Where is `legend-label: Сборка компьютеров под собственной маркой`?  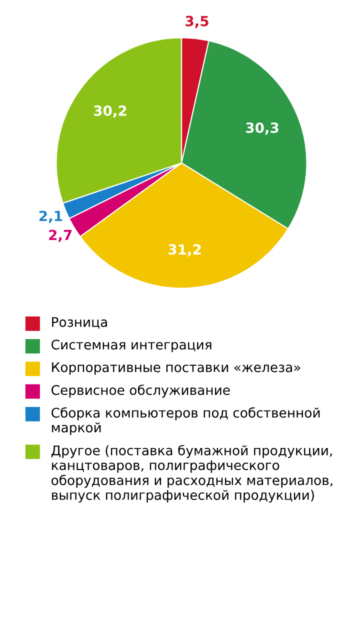
legend-label: Сборка компьютеров под собственной маркой is located at coordinates (186, 421).